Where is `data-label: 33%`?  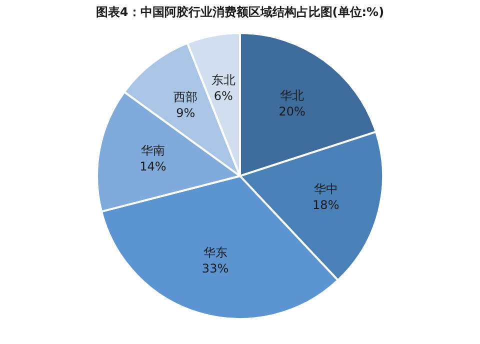
data-label: 33% is located at coordinates (215, 268).